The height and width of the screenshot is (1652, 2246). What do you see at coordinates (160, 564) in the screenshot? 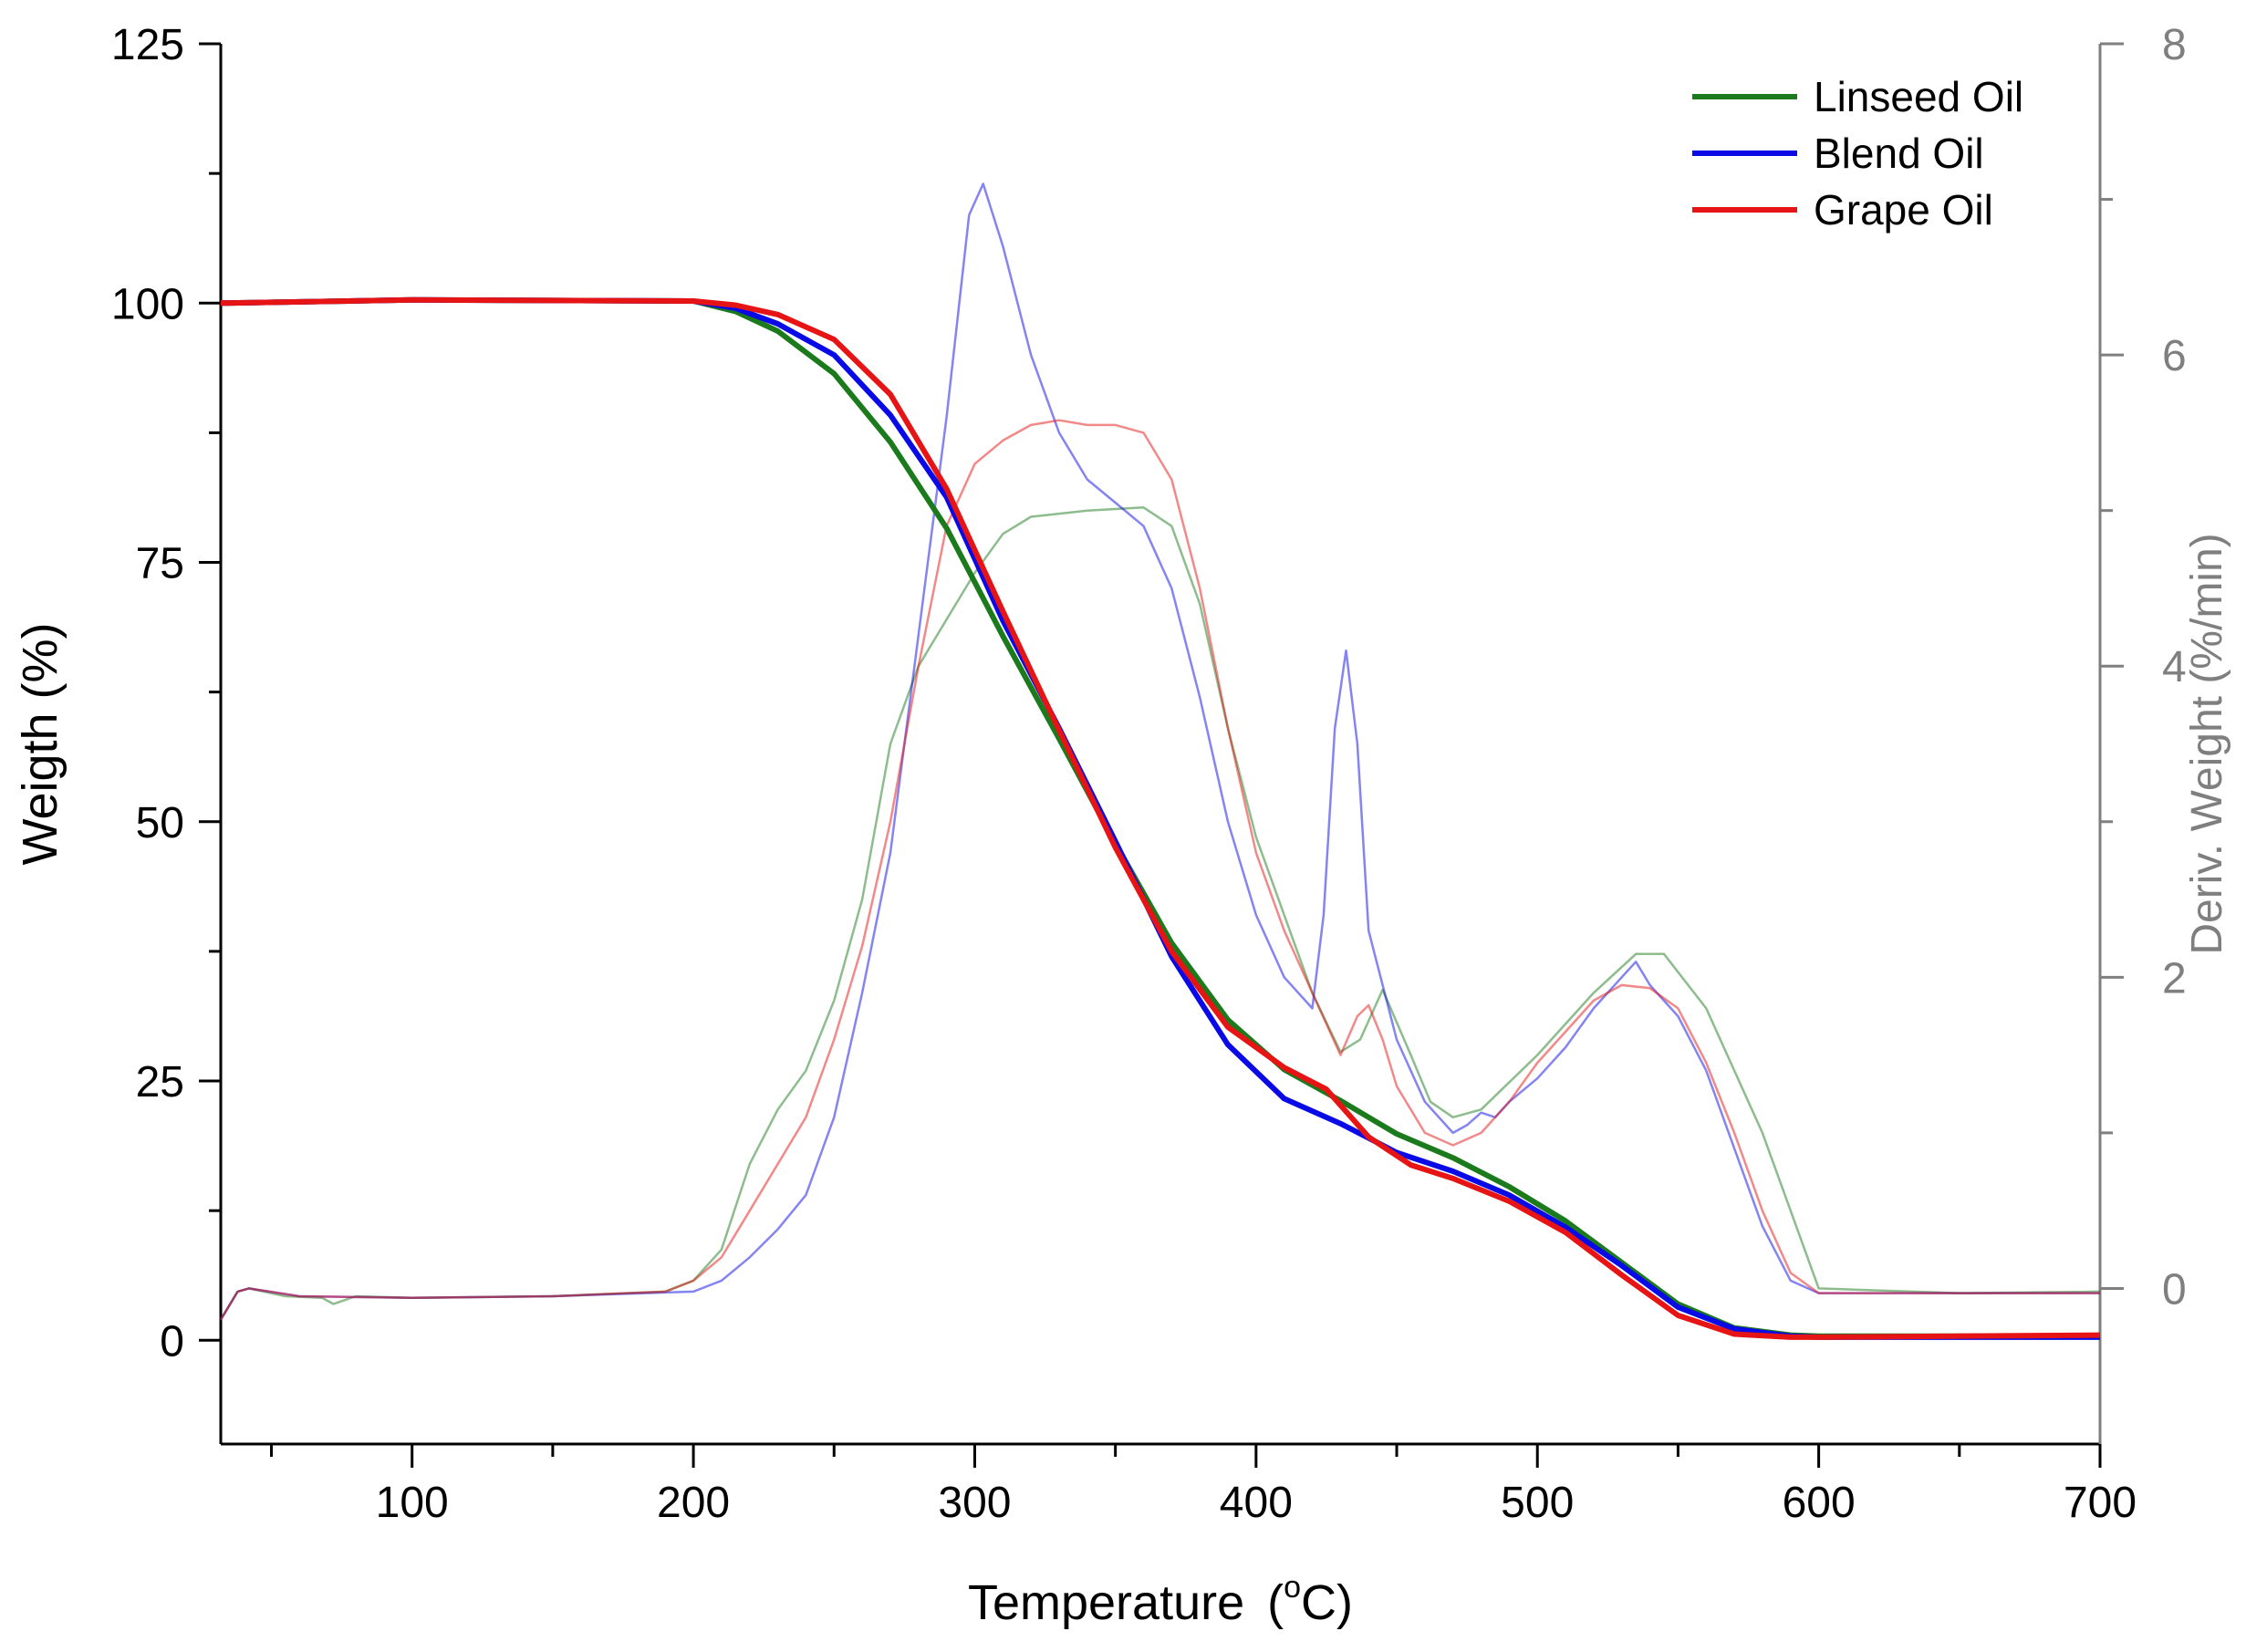
I see `y-tick-label: 75` at bounding box center [160, 564].